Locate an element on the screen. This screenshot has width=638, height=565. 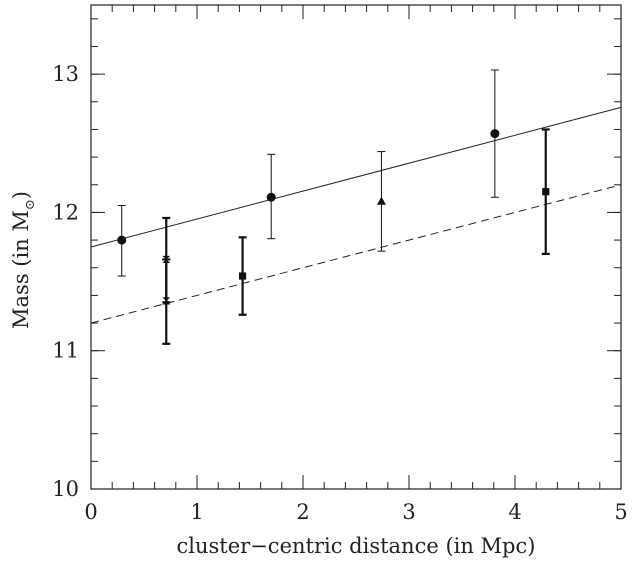
x-axis-title: cluster−centric distance (in Mpc) is located at coordinates (356, 546).